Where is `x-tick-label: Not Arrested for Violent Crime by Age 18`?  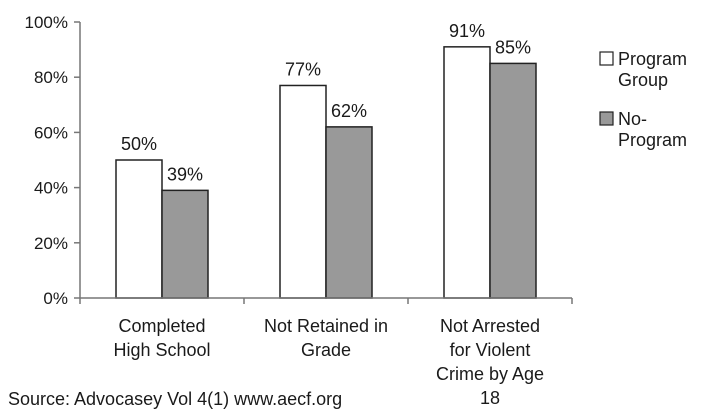 x-tick-label: Not Arrested for Violent Crime by Age 18 is located at coordinates (490, 362).